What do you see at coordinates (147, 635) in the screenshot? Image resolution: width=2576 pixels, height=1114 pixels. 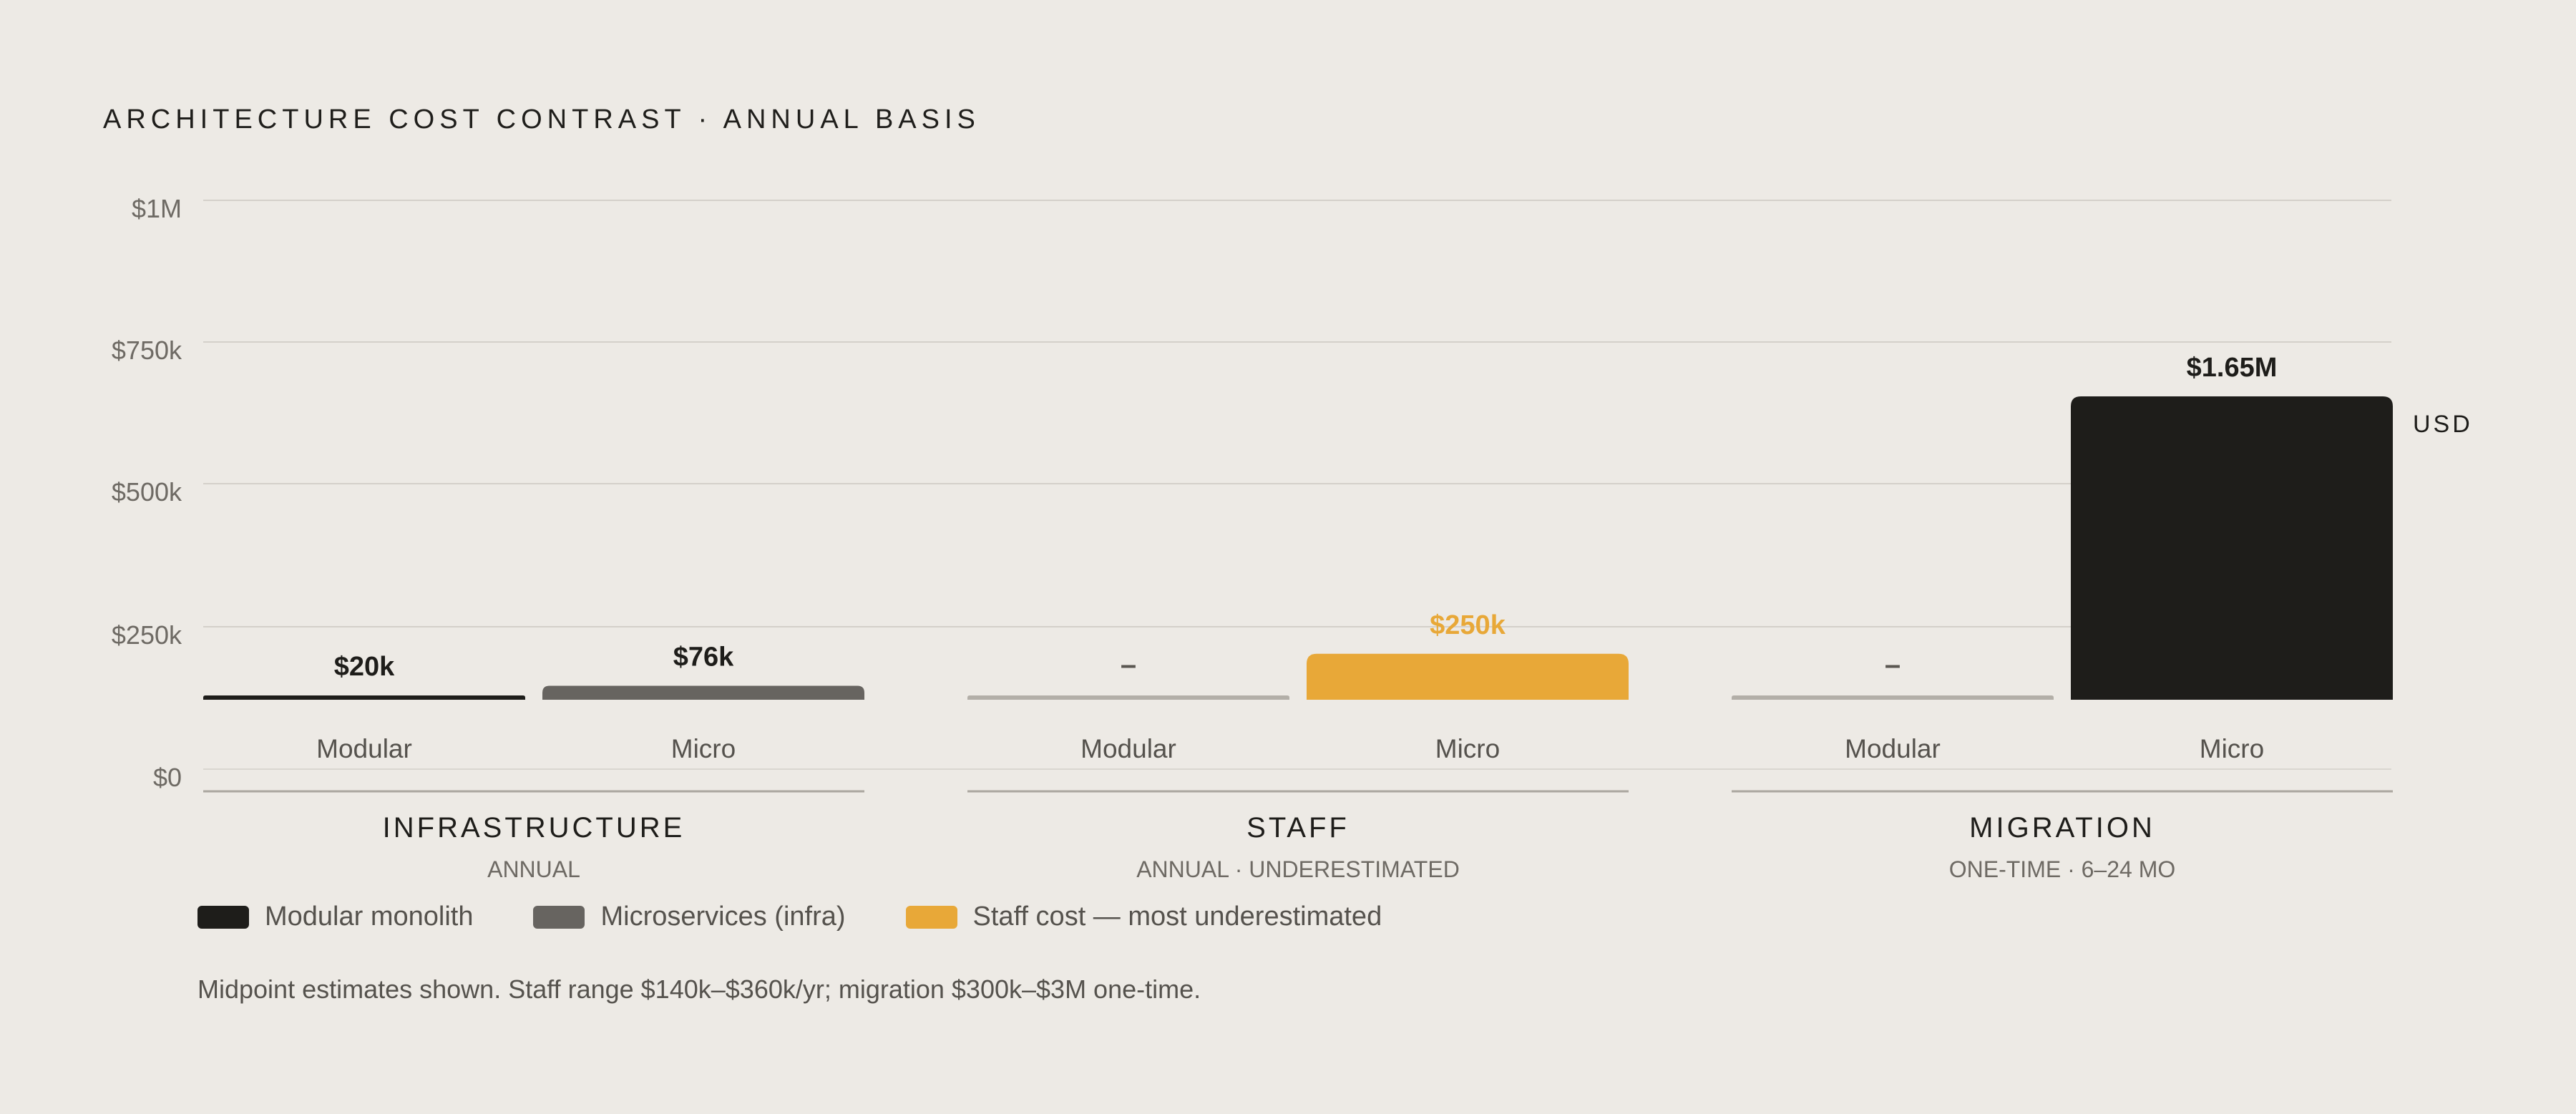 I see `y-tick-label: $250k` at bounding box center [147, 635].